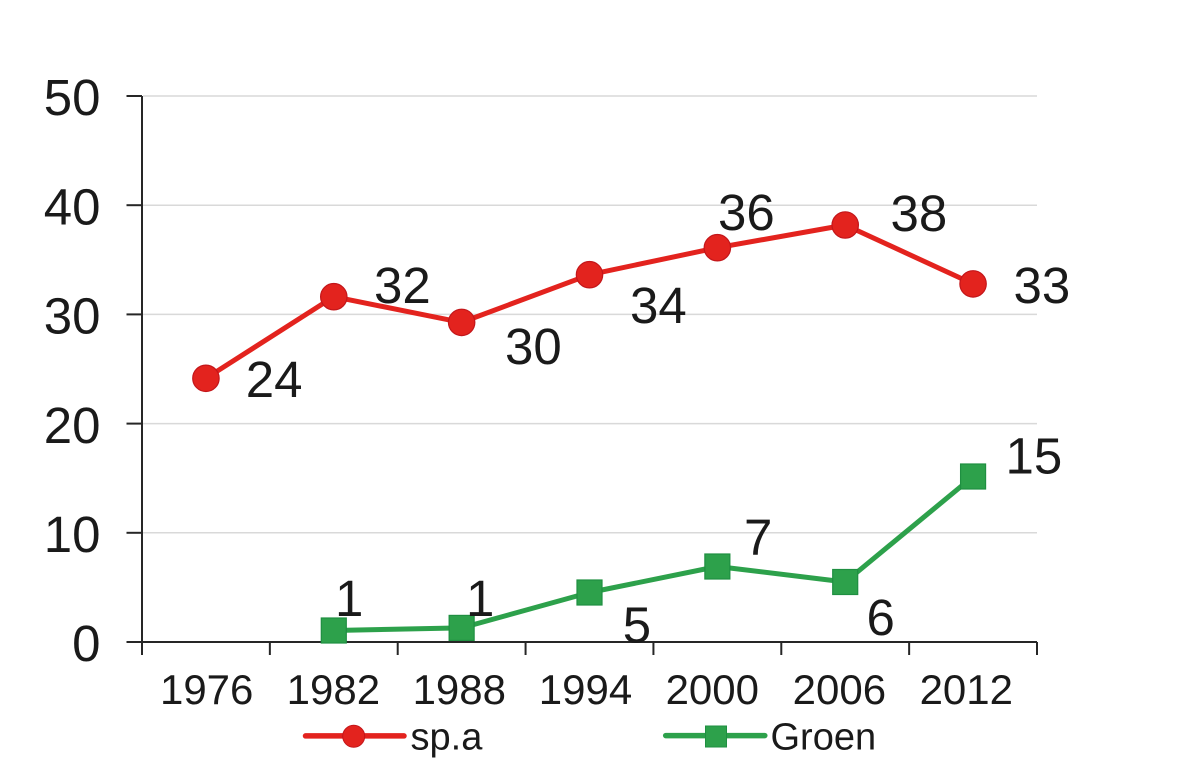 The width and height of the screenshot is (1200, 760). What do you see at coordinates (1034, 456) in the screenshot?
I see `svg-text: 15` at bounding box center [1034, 456].